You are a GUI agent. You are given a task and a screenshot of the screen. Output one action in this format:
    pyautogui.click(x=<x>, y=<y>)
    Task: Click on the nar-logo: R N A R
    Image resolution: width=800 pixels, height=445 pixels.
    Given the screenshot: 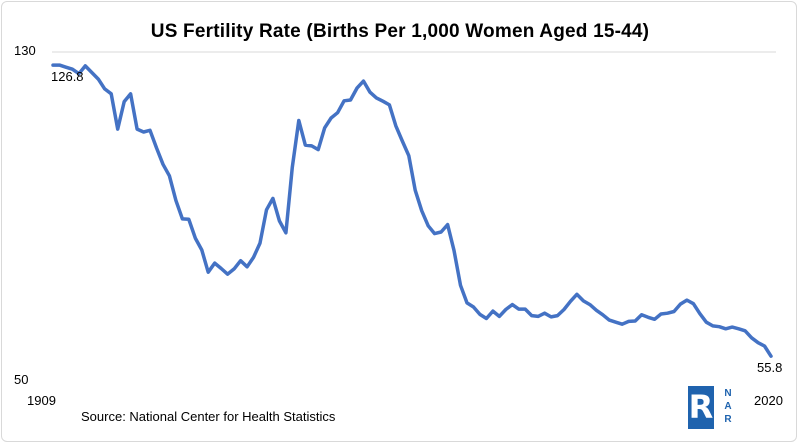 What is the action you would take?
    pyautogui.click(x=714, y=409)
    